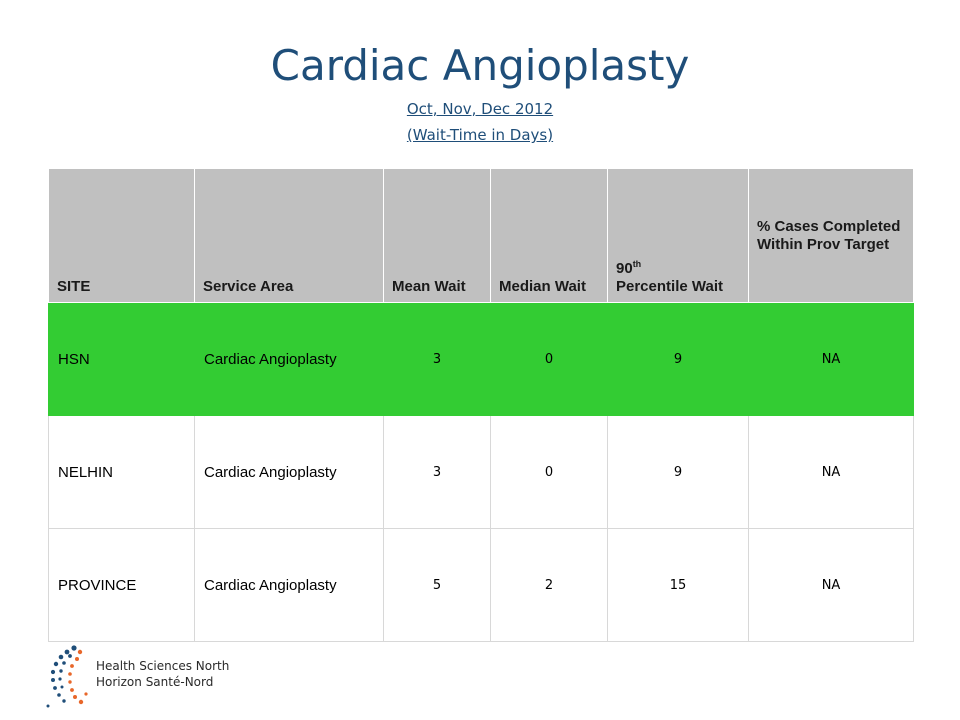  Describe the element at coordinates (437, 235) in the screenshot. I see `header-mean-wait: Mean Wait` at that location.